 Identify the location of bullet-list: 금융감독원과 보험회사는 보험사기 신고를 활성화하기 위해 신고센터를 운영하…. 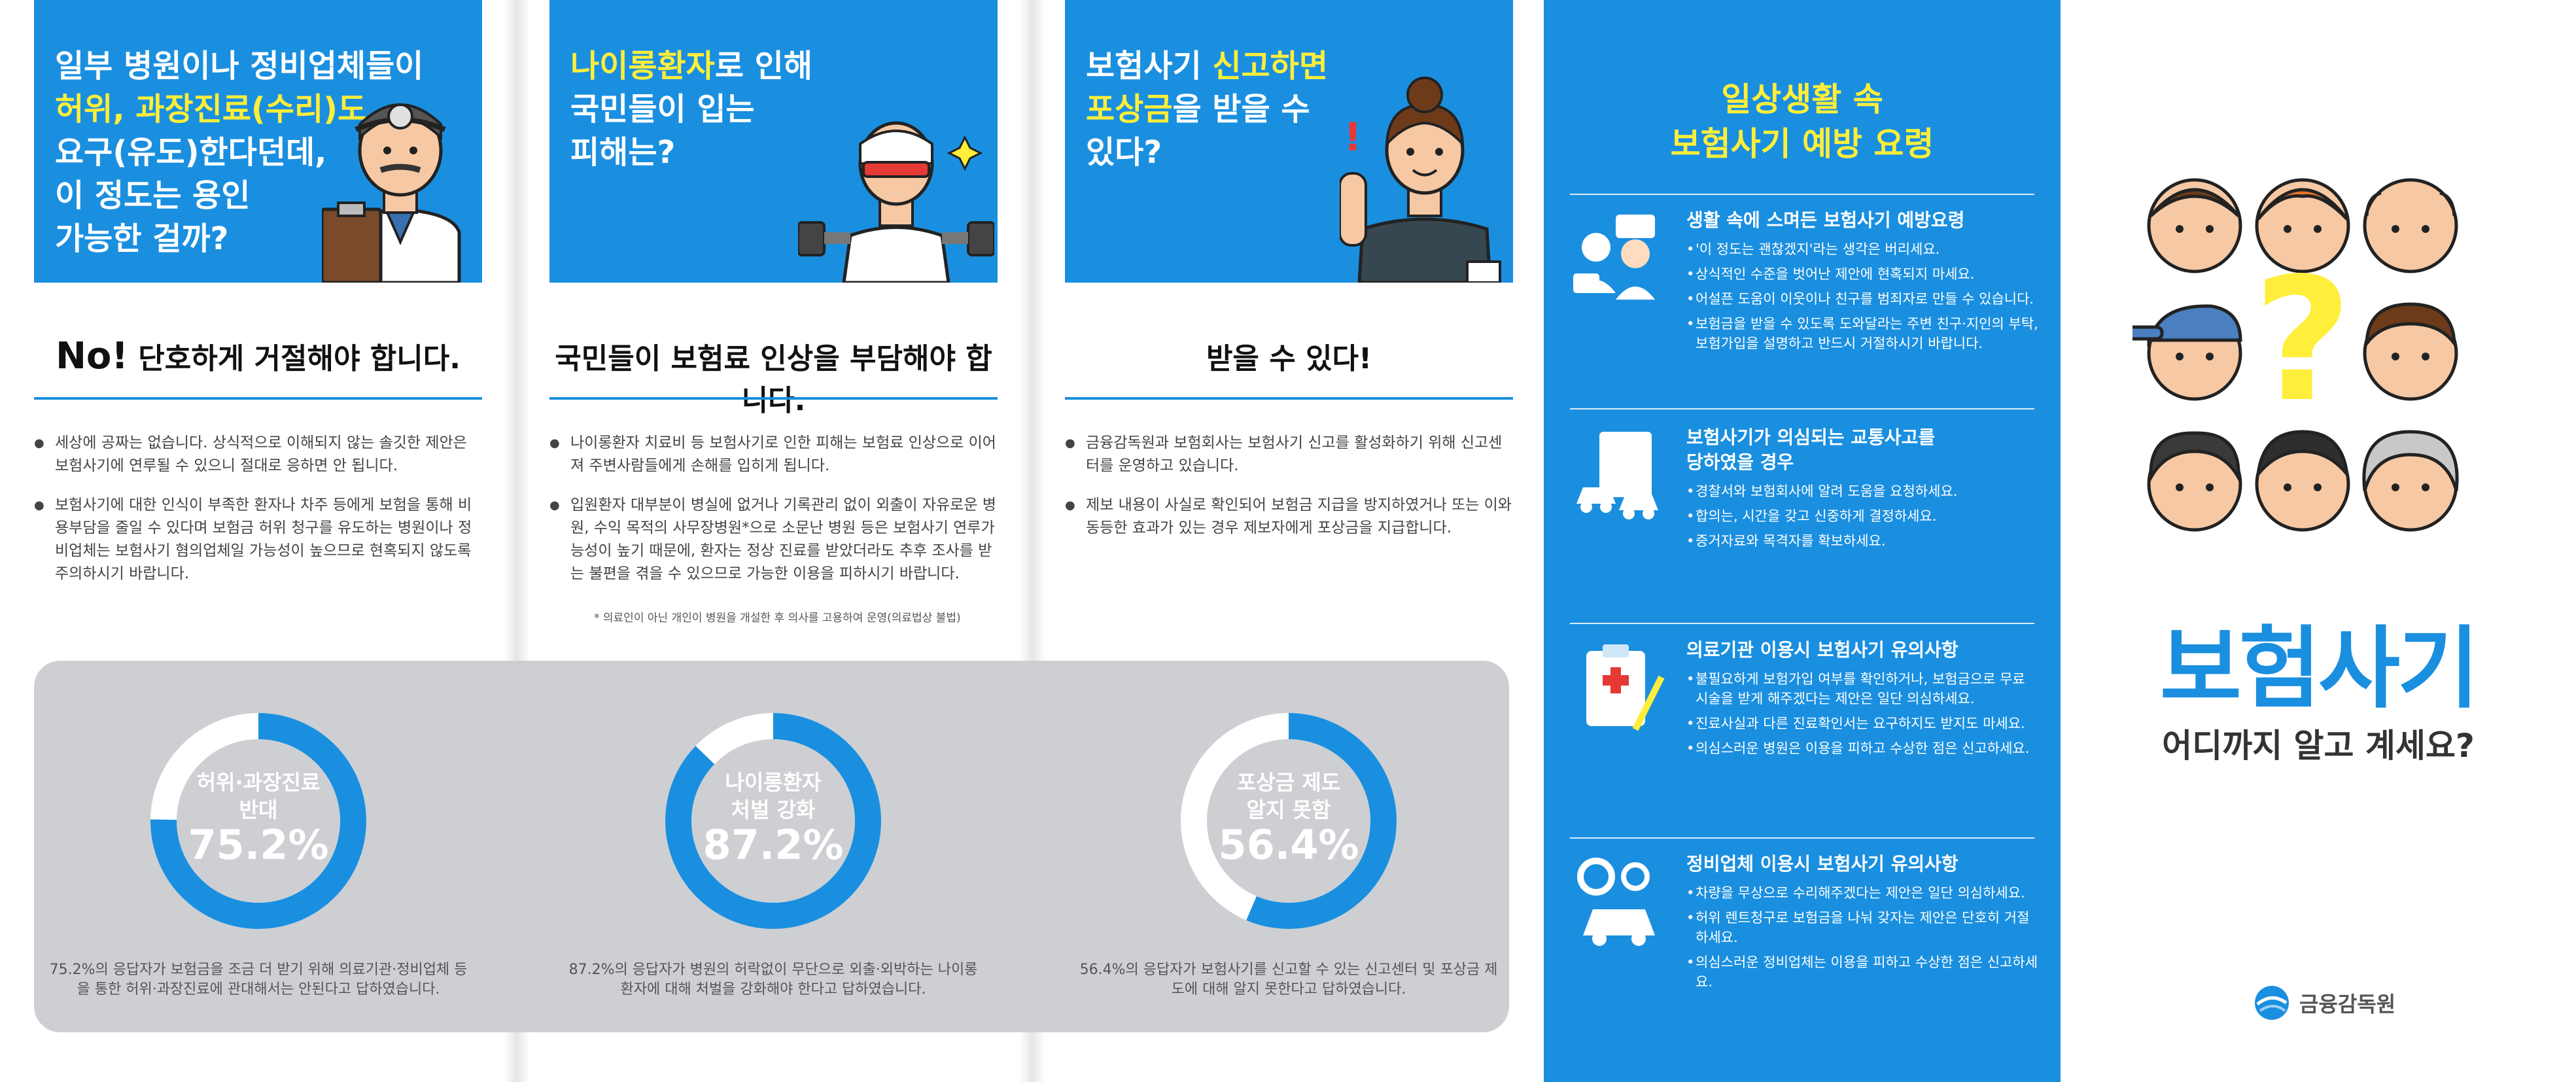
(1289, 494).